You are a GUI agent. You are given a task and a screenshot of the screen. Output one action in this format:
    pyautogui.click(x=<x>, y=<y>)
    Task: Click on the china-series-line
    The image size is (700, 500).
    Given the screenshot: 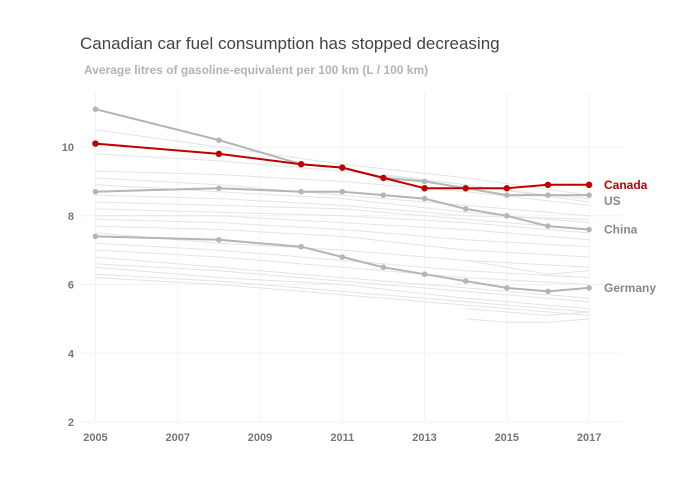 What is the action you would take?
    pyautogui.click(x=342, y=209)
    